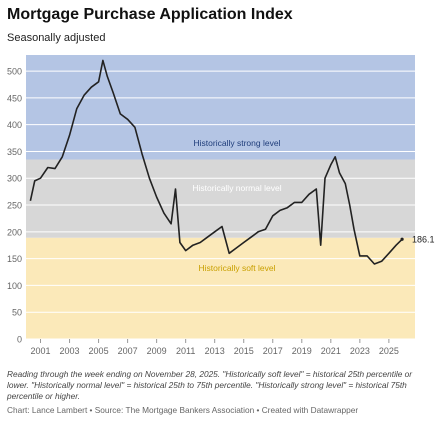 Image resolution: width=440 pixels, height=421 pixels. What do you see at coordinates (17, 313) in the screenshot?
I see `y-tick-label: 50` at bounding box center [17, 313].